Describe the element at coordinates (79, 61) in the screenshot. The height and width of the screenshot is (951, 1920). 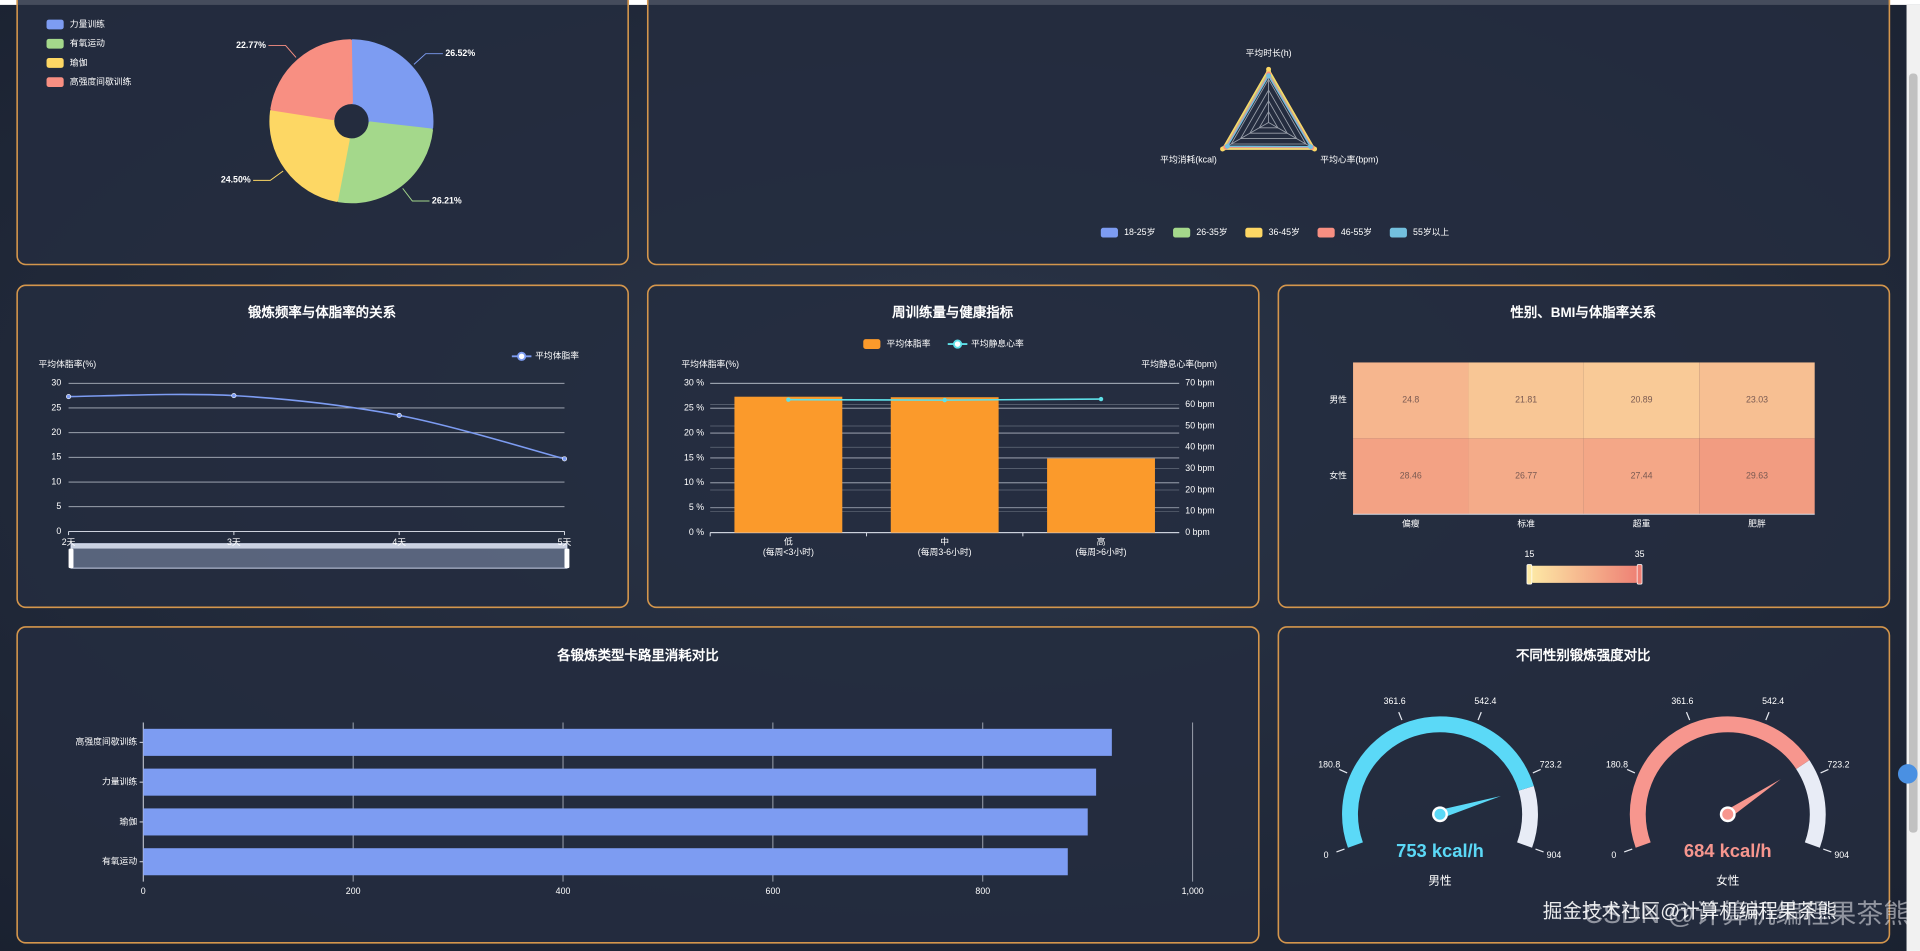
I see `legend-label: 瑜伽` at that location.